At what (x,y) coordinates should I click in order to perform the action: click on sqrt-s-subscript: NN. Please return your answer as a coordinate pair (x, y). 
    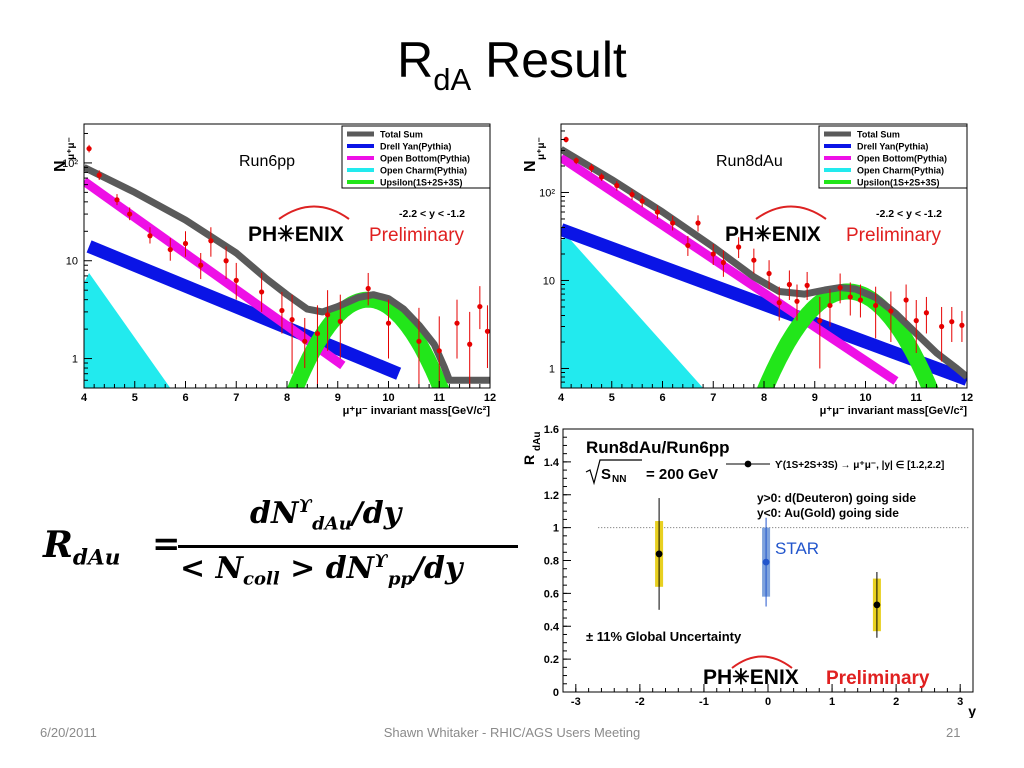
    Looking at the image, I should click on (619, 479).